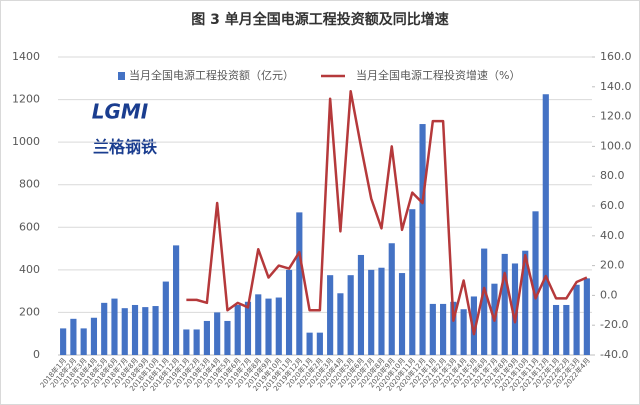 The height and width of the screenshot is (405, 640). What do you see at coordinates (616, 56) in the screenshot?
I see `y2-tick-label: 160.0` at bounding box center [616, 56].